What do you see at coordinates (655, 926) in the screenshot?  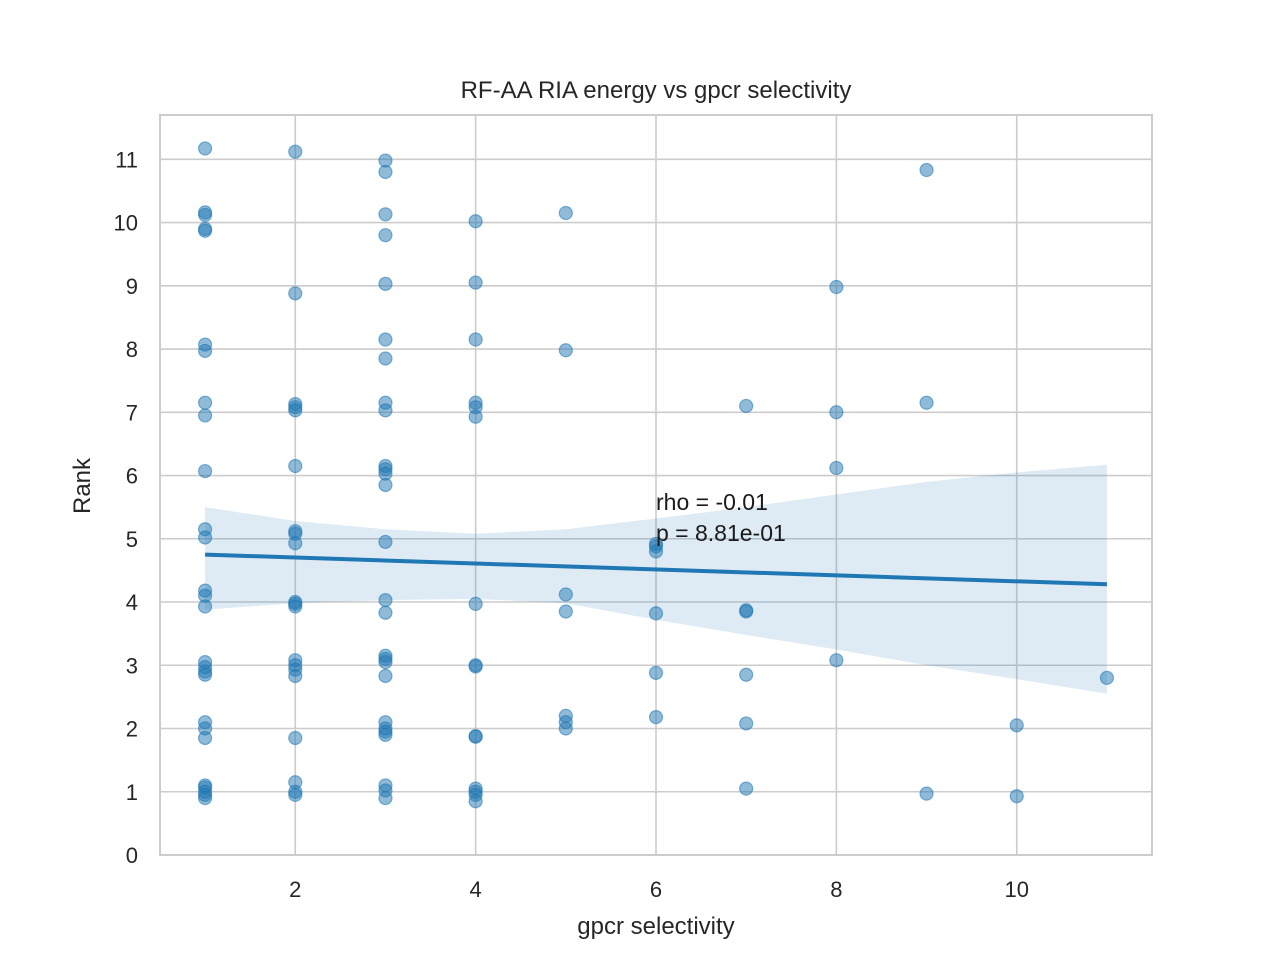 I see `x-axis-label: gpcr selectivity` at bounding box center [655, 926].